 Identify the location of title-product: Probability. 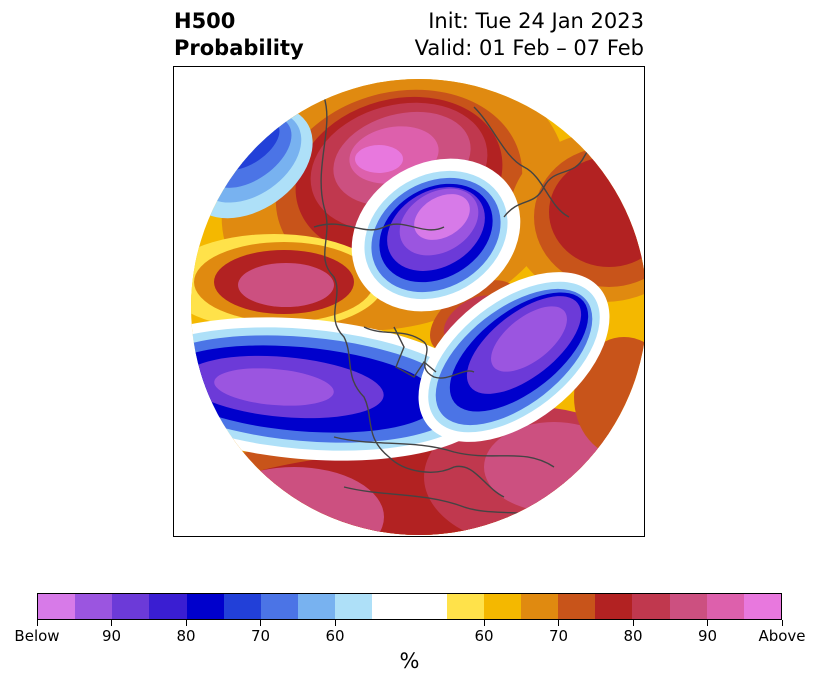
(239, 48).